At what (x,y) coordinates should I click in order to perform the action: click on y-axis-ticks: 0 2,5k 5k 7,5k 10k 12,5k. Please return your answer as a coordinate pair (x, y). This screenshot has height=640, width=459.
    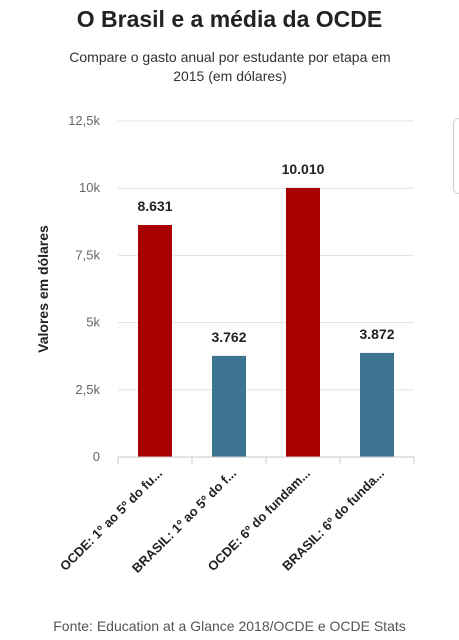
    Looking at the image, I should click on (84, 288).